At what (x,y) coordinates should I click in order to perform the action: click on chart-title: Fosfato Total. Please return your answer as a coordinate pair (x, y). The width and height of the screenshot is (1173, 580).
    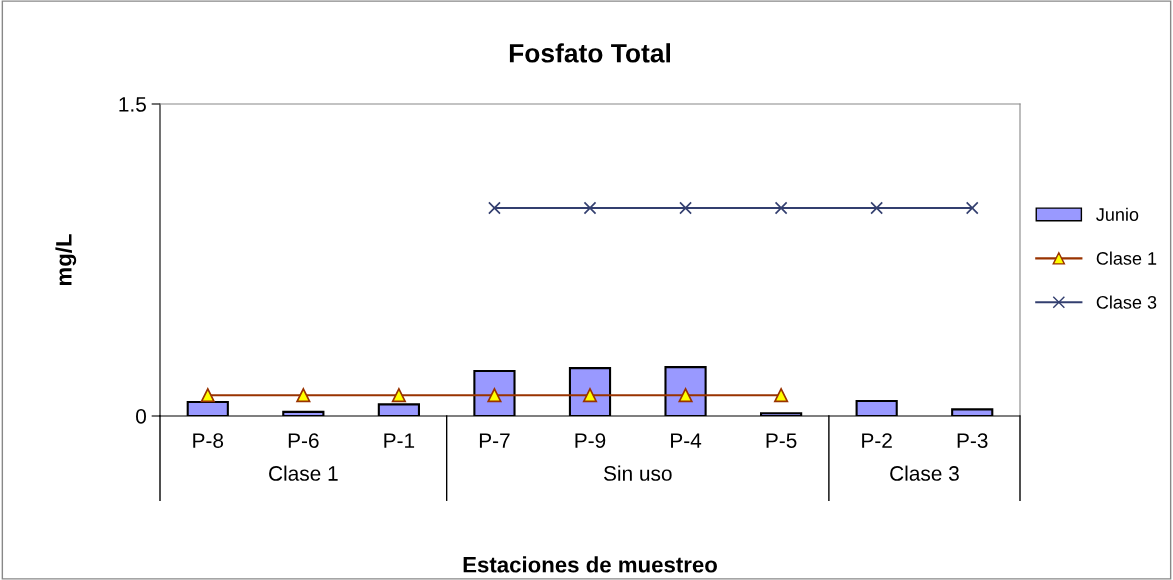
    Looking at the image, I should click on (589, 53).